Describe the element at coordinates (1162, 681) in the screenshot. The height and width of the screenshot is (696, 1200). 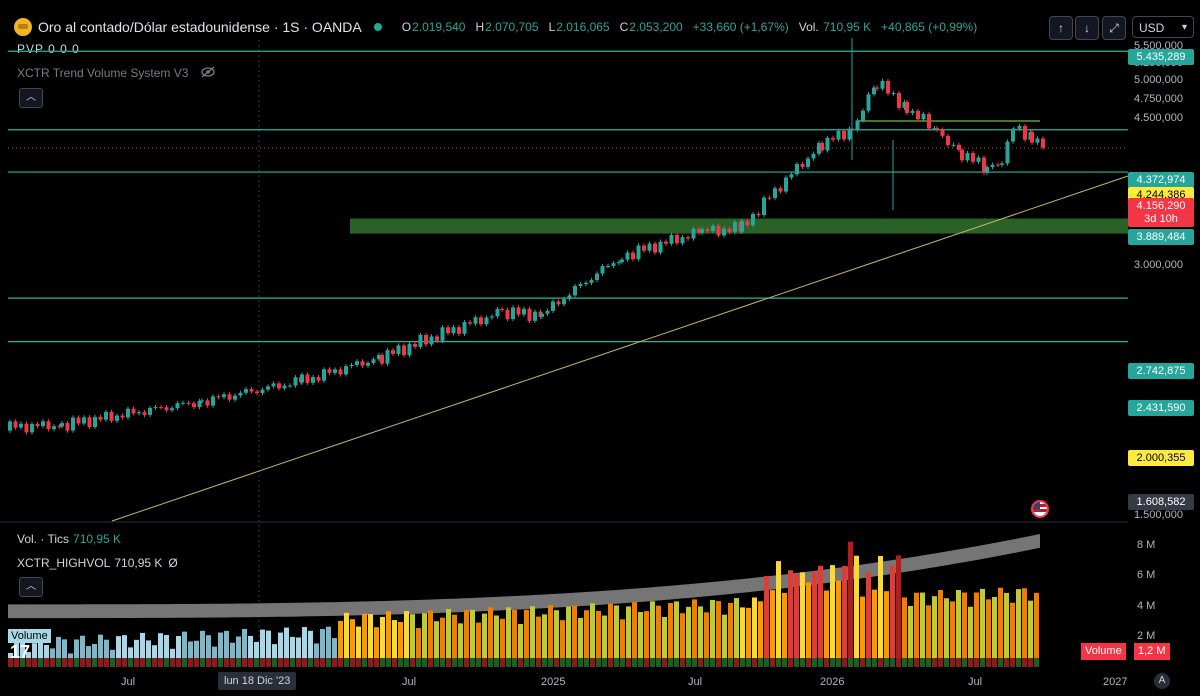
I see `auto-scale-button: A` at that location.